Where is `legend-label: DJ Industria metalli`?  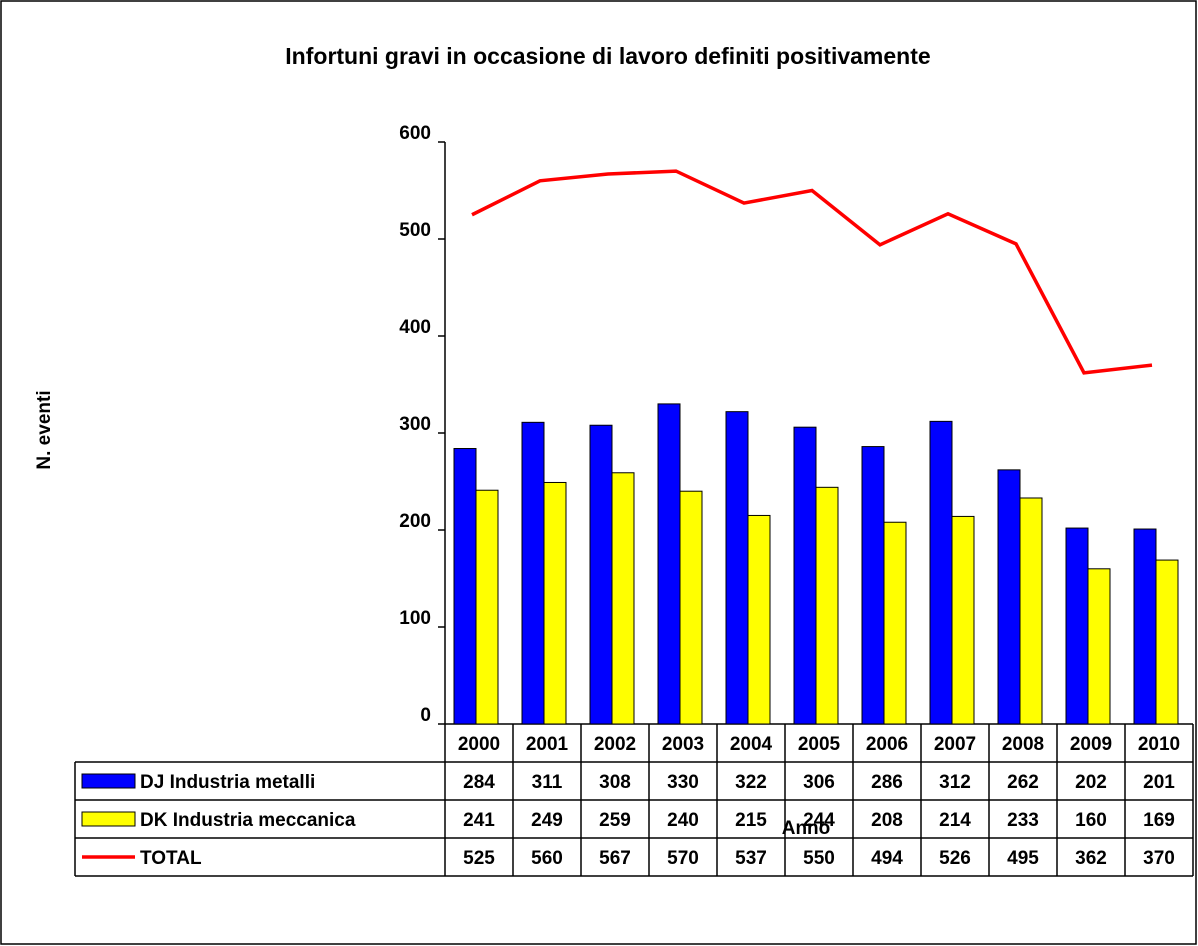
legend-label: DJ Industria metalli is located at coordinates (227, 782).